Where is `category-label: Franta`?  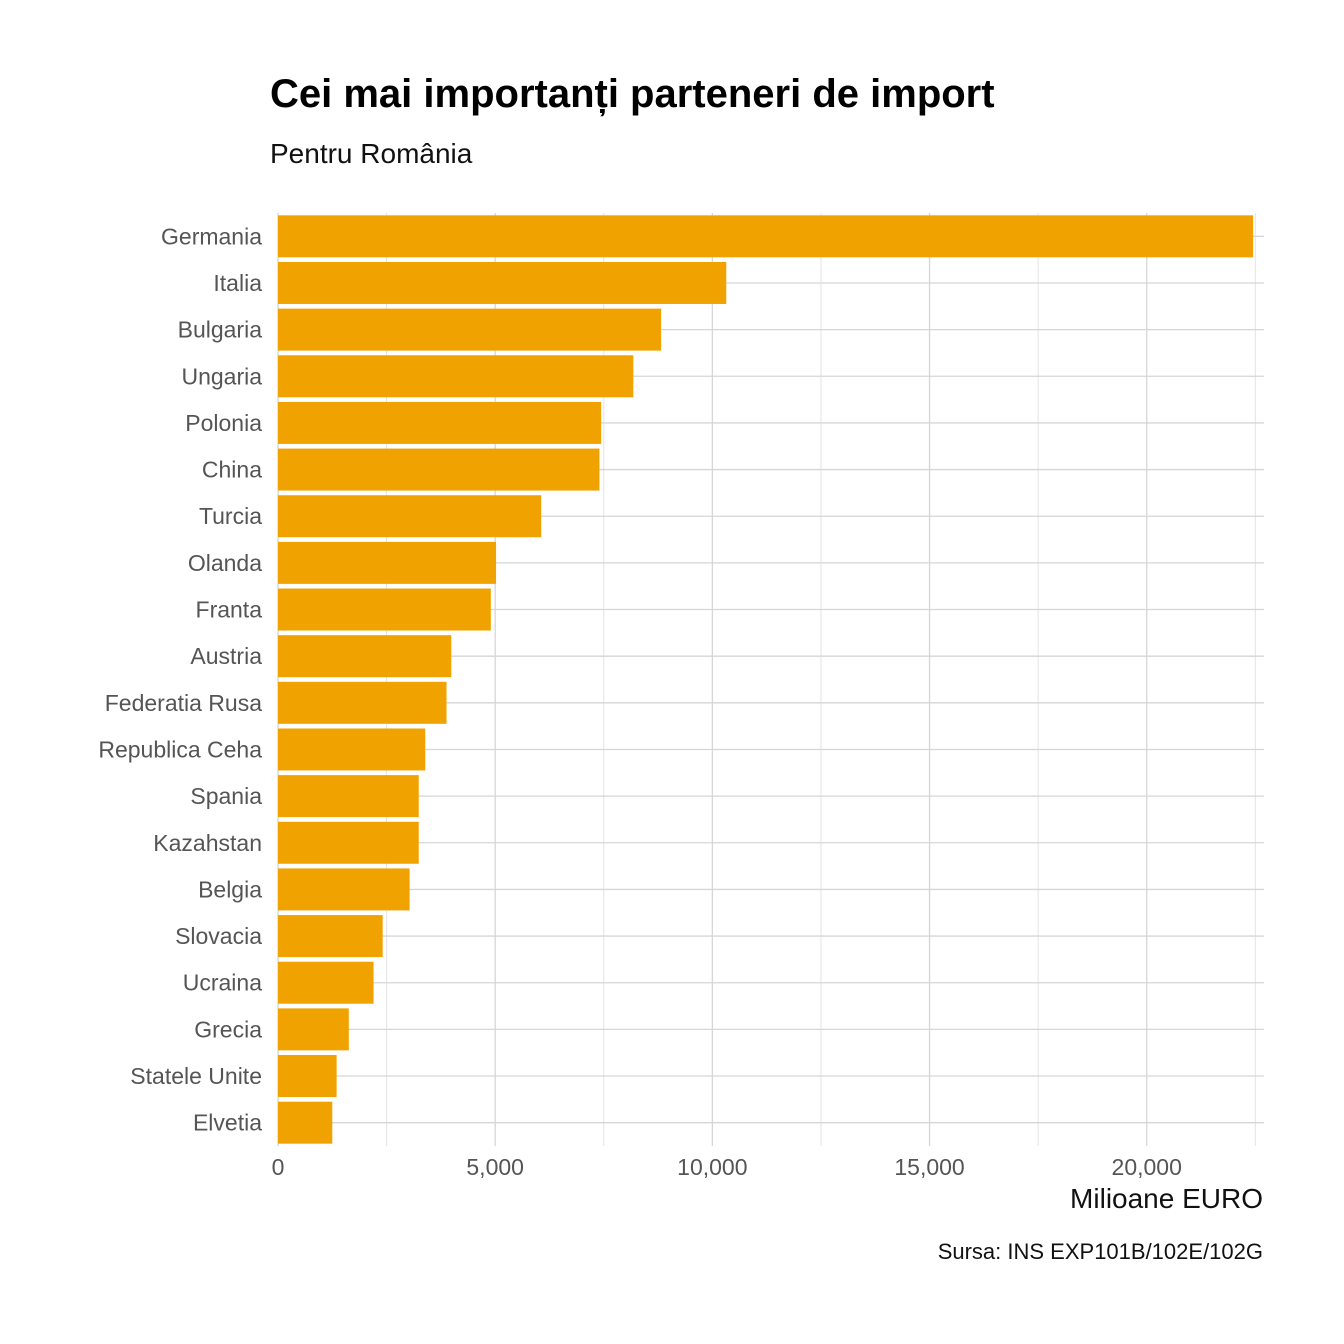 category-label: Franta is located at coordinates (229, 610).